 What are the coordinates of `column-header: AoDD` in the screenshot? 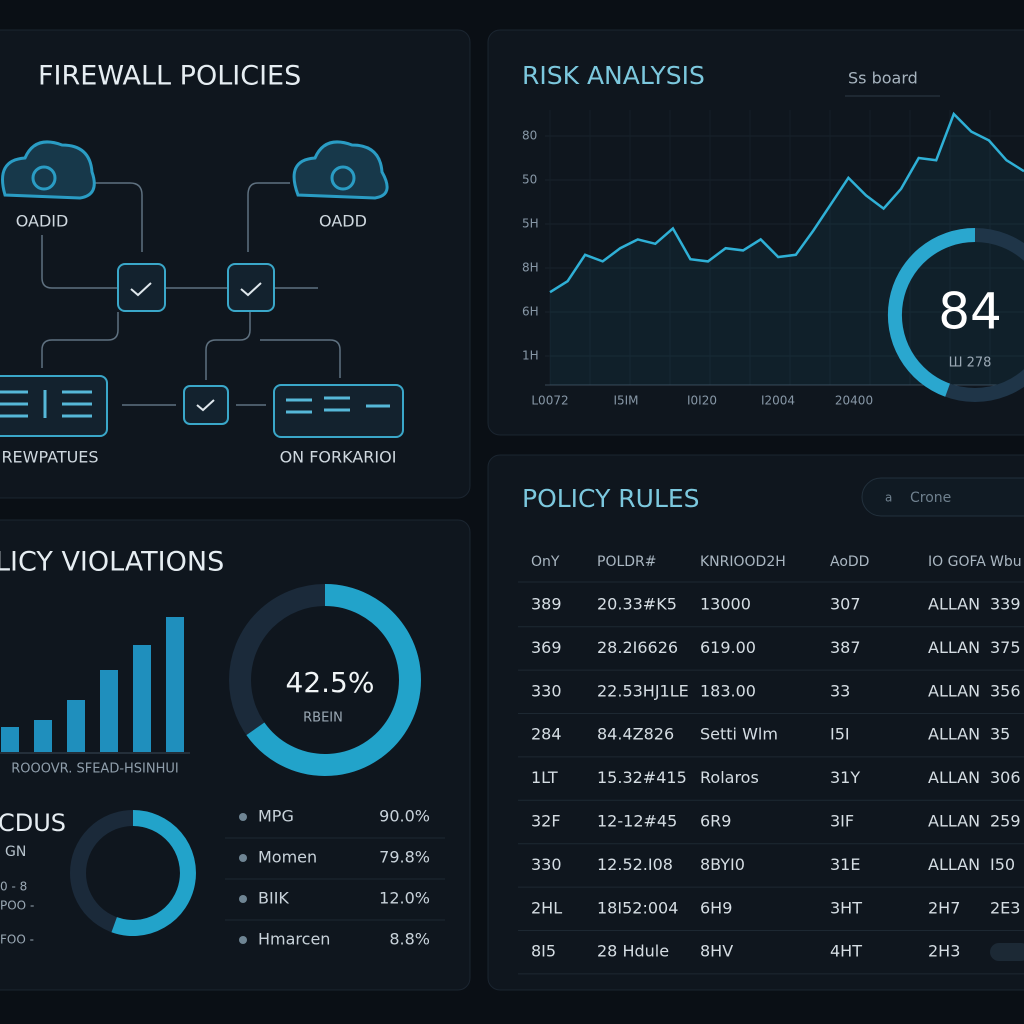 It's located at (849, 562).